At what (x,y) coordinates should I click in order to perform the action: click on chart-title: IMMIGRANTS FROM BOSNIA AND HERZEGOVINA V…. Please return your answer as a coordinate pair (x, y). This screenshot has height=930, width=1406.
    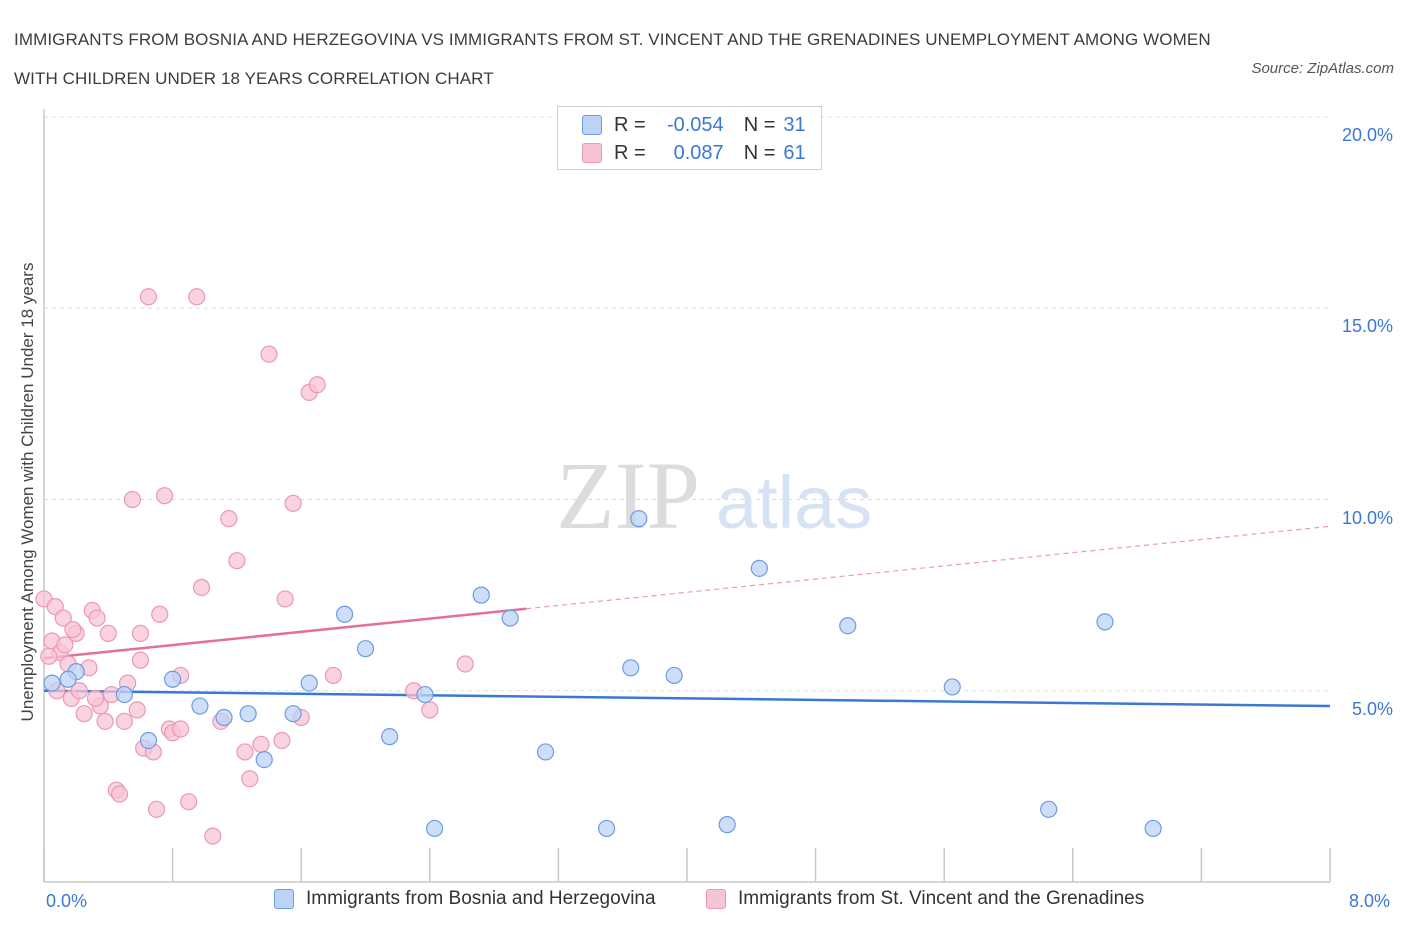
    Looking at the image, I should click on (612, 59).